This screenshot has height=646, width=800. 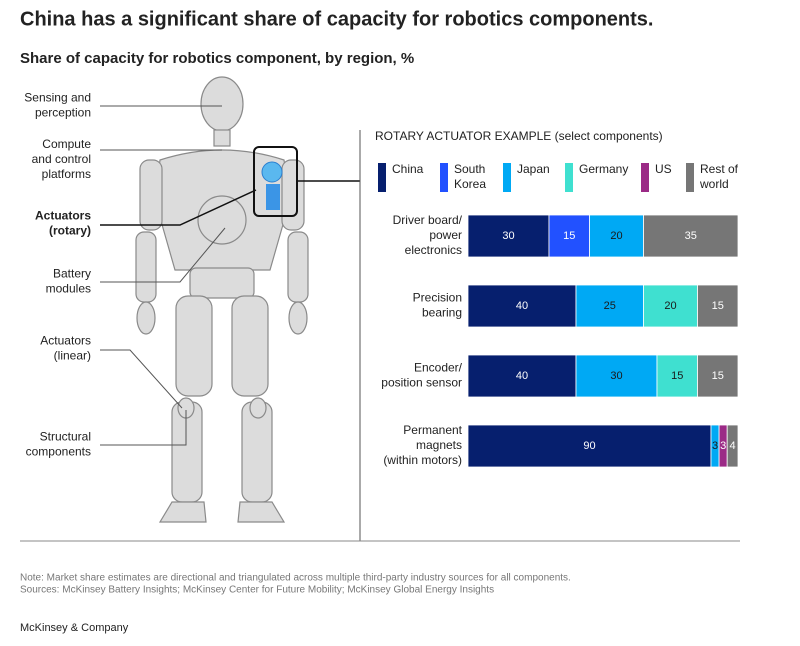 I want to click on figure-label: Battery, so click(x=72, y=274).